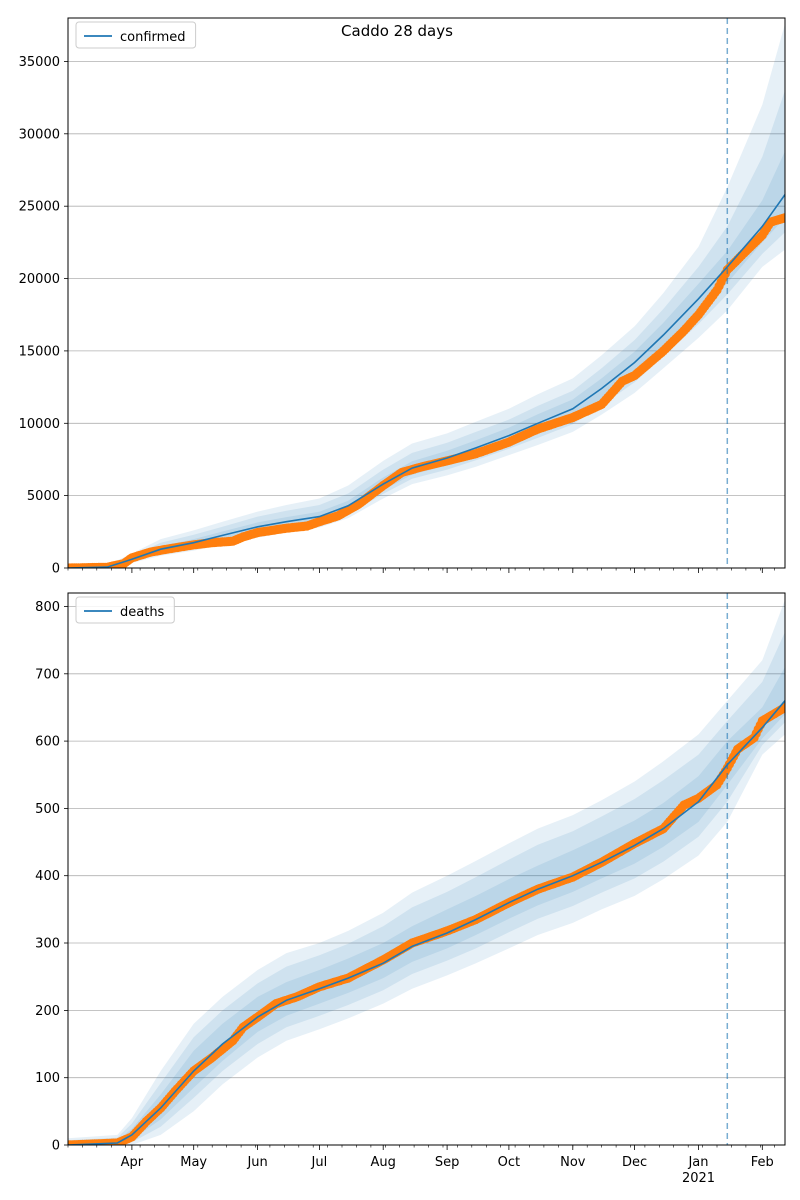 The image size is (800, 1200). Describe the element at coordinates (47, 1011) in the screenshot. I see `y-tick-label: 200` at that location.